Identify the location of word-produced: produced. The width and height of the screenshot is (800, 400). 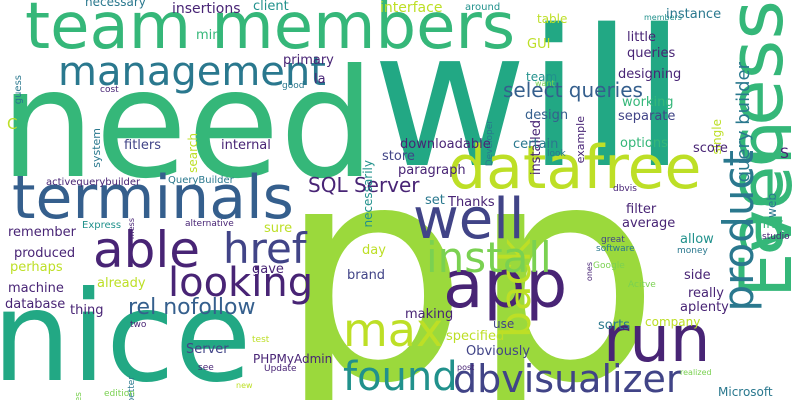
(45, 253).